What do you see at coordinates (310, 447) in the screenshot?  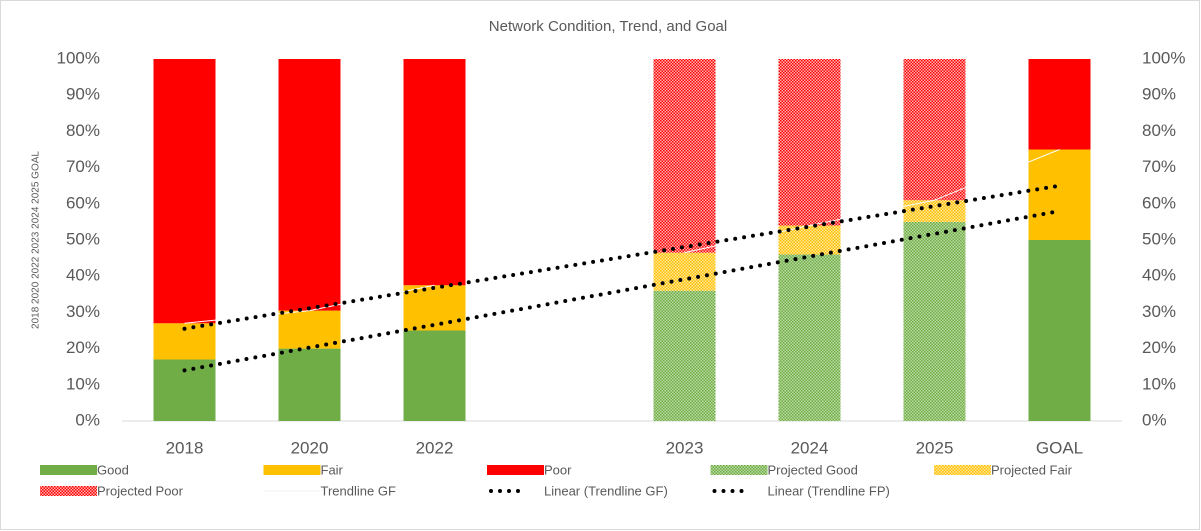 I see `x-tick-label: 2020` at bounding box center [310, 447].